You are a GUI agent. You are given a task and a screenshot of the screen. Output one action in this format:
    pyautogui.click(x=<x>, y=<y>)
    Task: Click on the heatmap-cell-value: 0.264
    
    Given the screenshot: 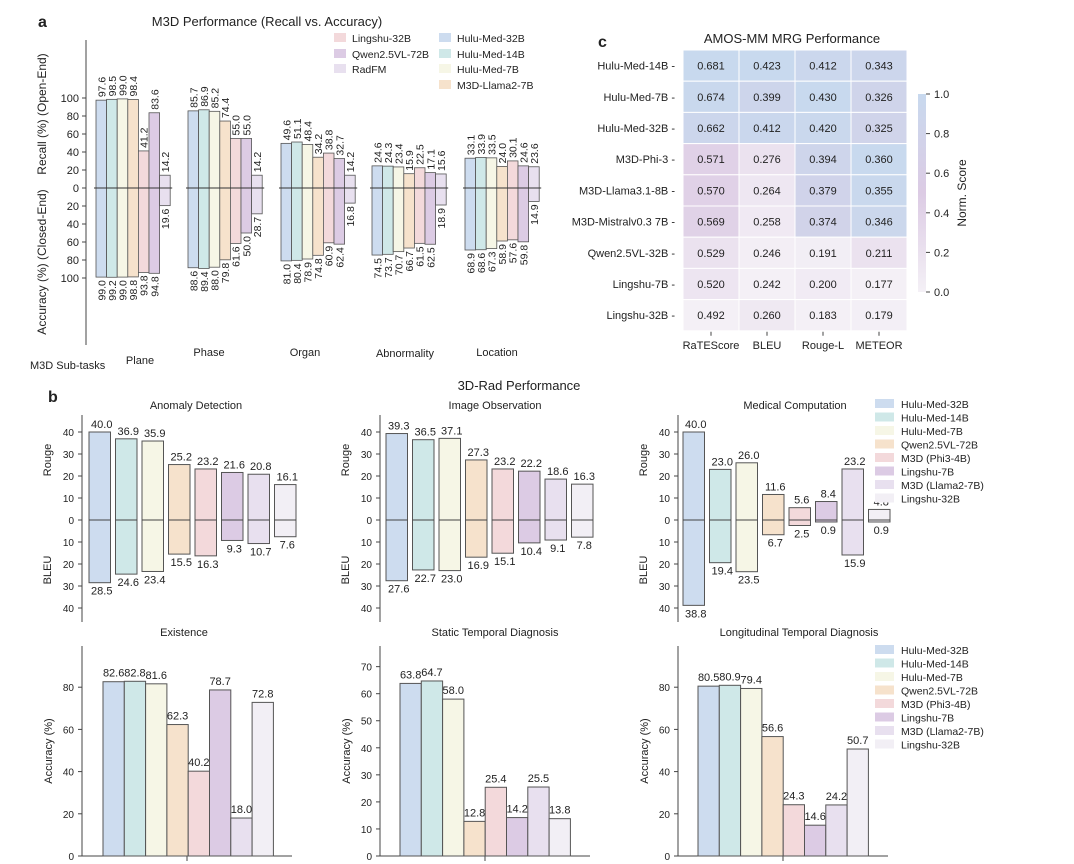 What is the action you would take?
    pyautogui.click(x=767, y=191)
    